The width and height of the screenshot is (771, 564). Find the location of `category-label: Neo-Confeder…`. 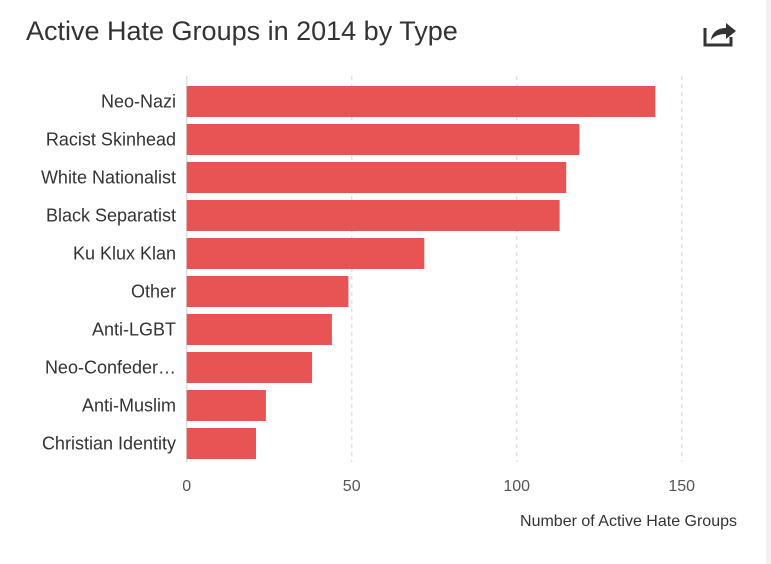

category-label: Neo-Confeder… is located at coordinates (110, 368).